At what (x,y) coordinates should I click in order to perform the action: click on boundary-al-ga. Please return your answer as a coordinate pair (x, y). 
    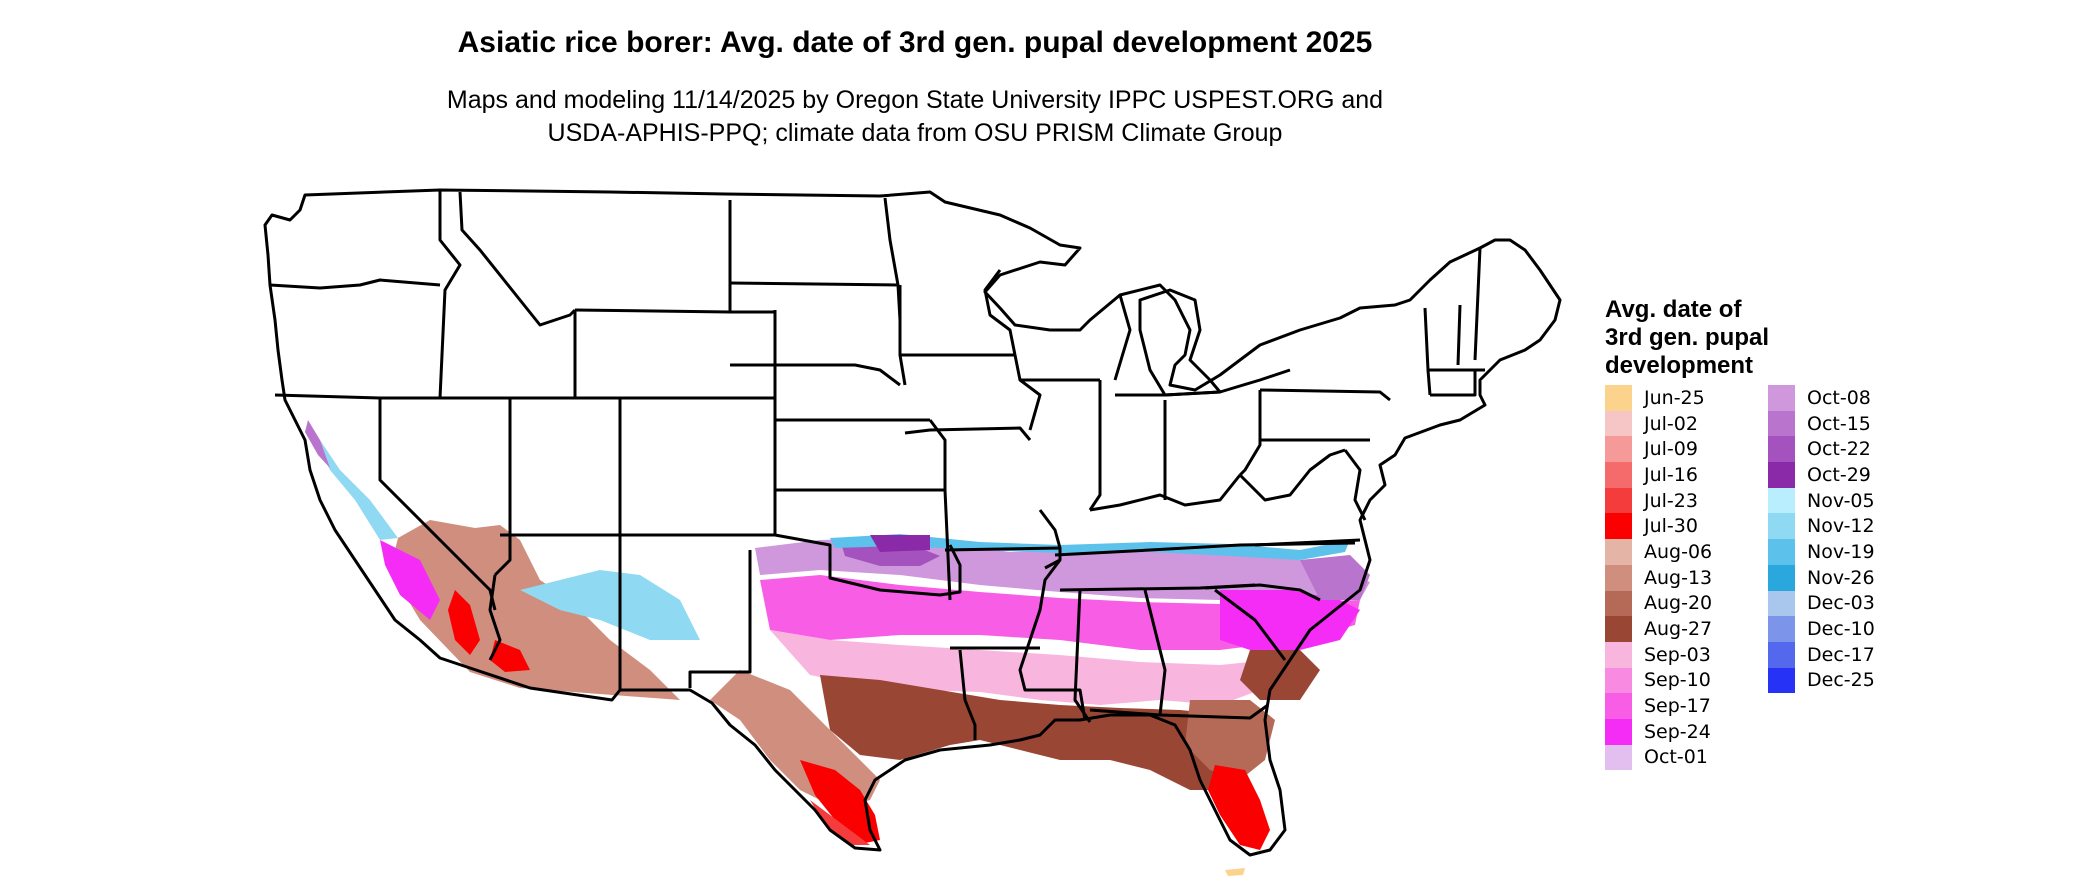
    Looking at the image, I should click on (1155, 652).